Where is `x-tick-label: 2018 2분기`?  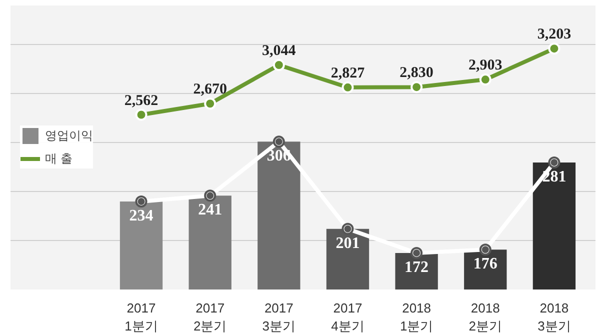
x-tick-label: 2018 2분기 is located at coordinates (485, 317).